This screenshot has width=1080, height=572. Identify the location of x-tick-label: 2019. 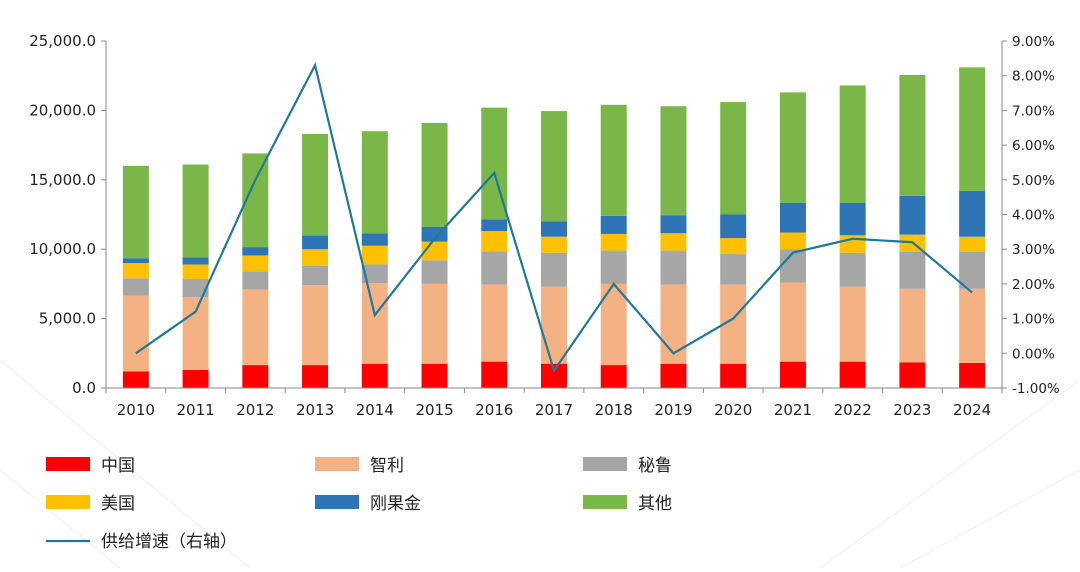
(673, 410).